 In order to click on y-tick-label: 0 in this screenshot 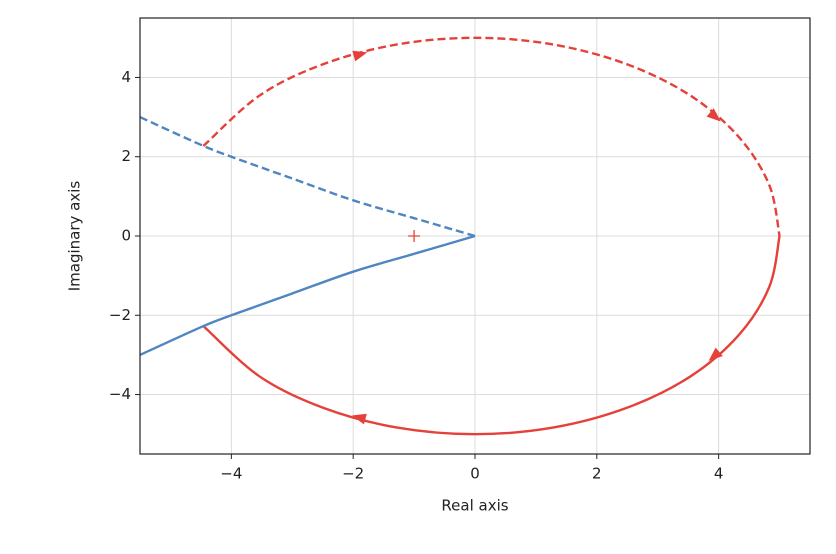, I will do `click(126, 236)`.